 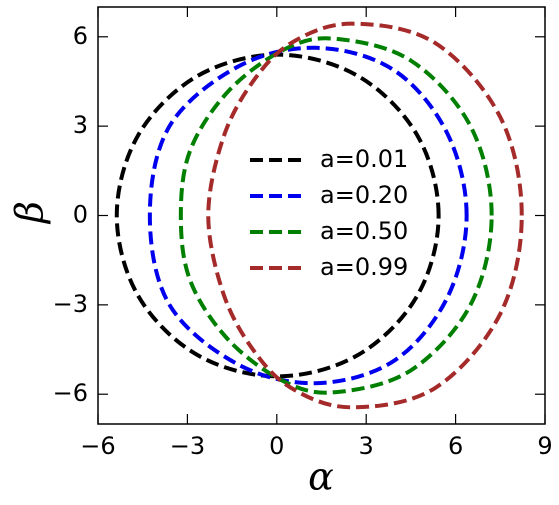 What do you see at coordinates (30, 213) in the screenshot?
I see `y-axis-label: β` at bounding box center [30, 213].